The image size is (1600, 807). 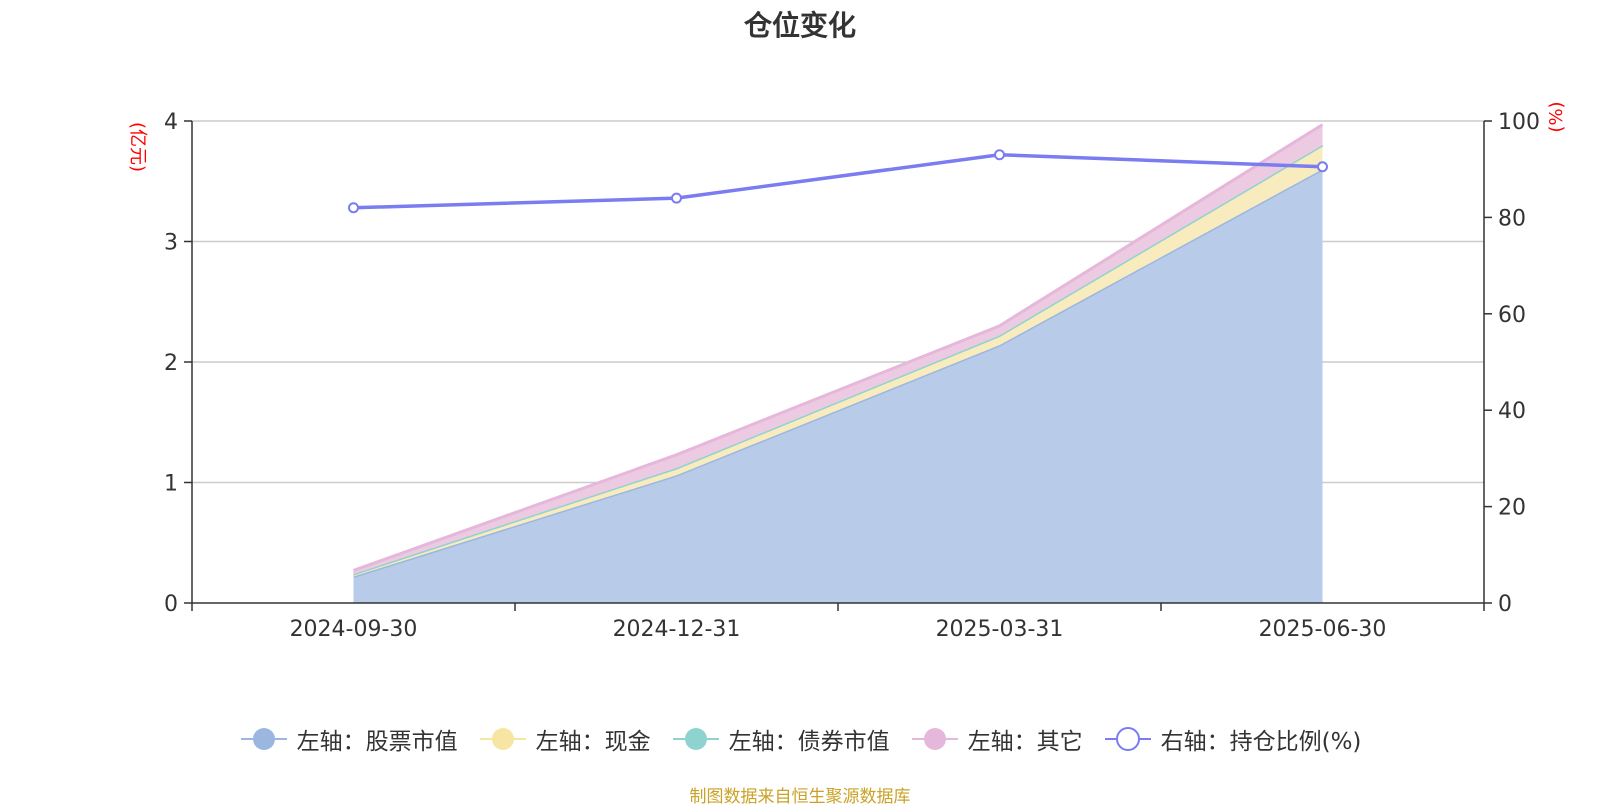 What do you see at coordinates (377, 742) in the screenshot?
I see `legend-label: 左轴：股票市值` at bounding box center [377, 742].